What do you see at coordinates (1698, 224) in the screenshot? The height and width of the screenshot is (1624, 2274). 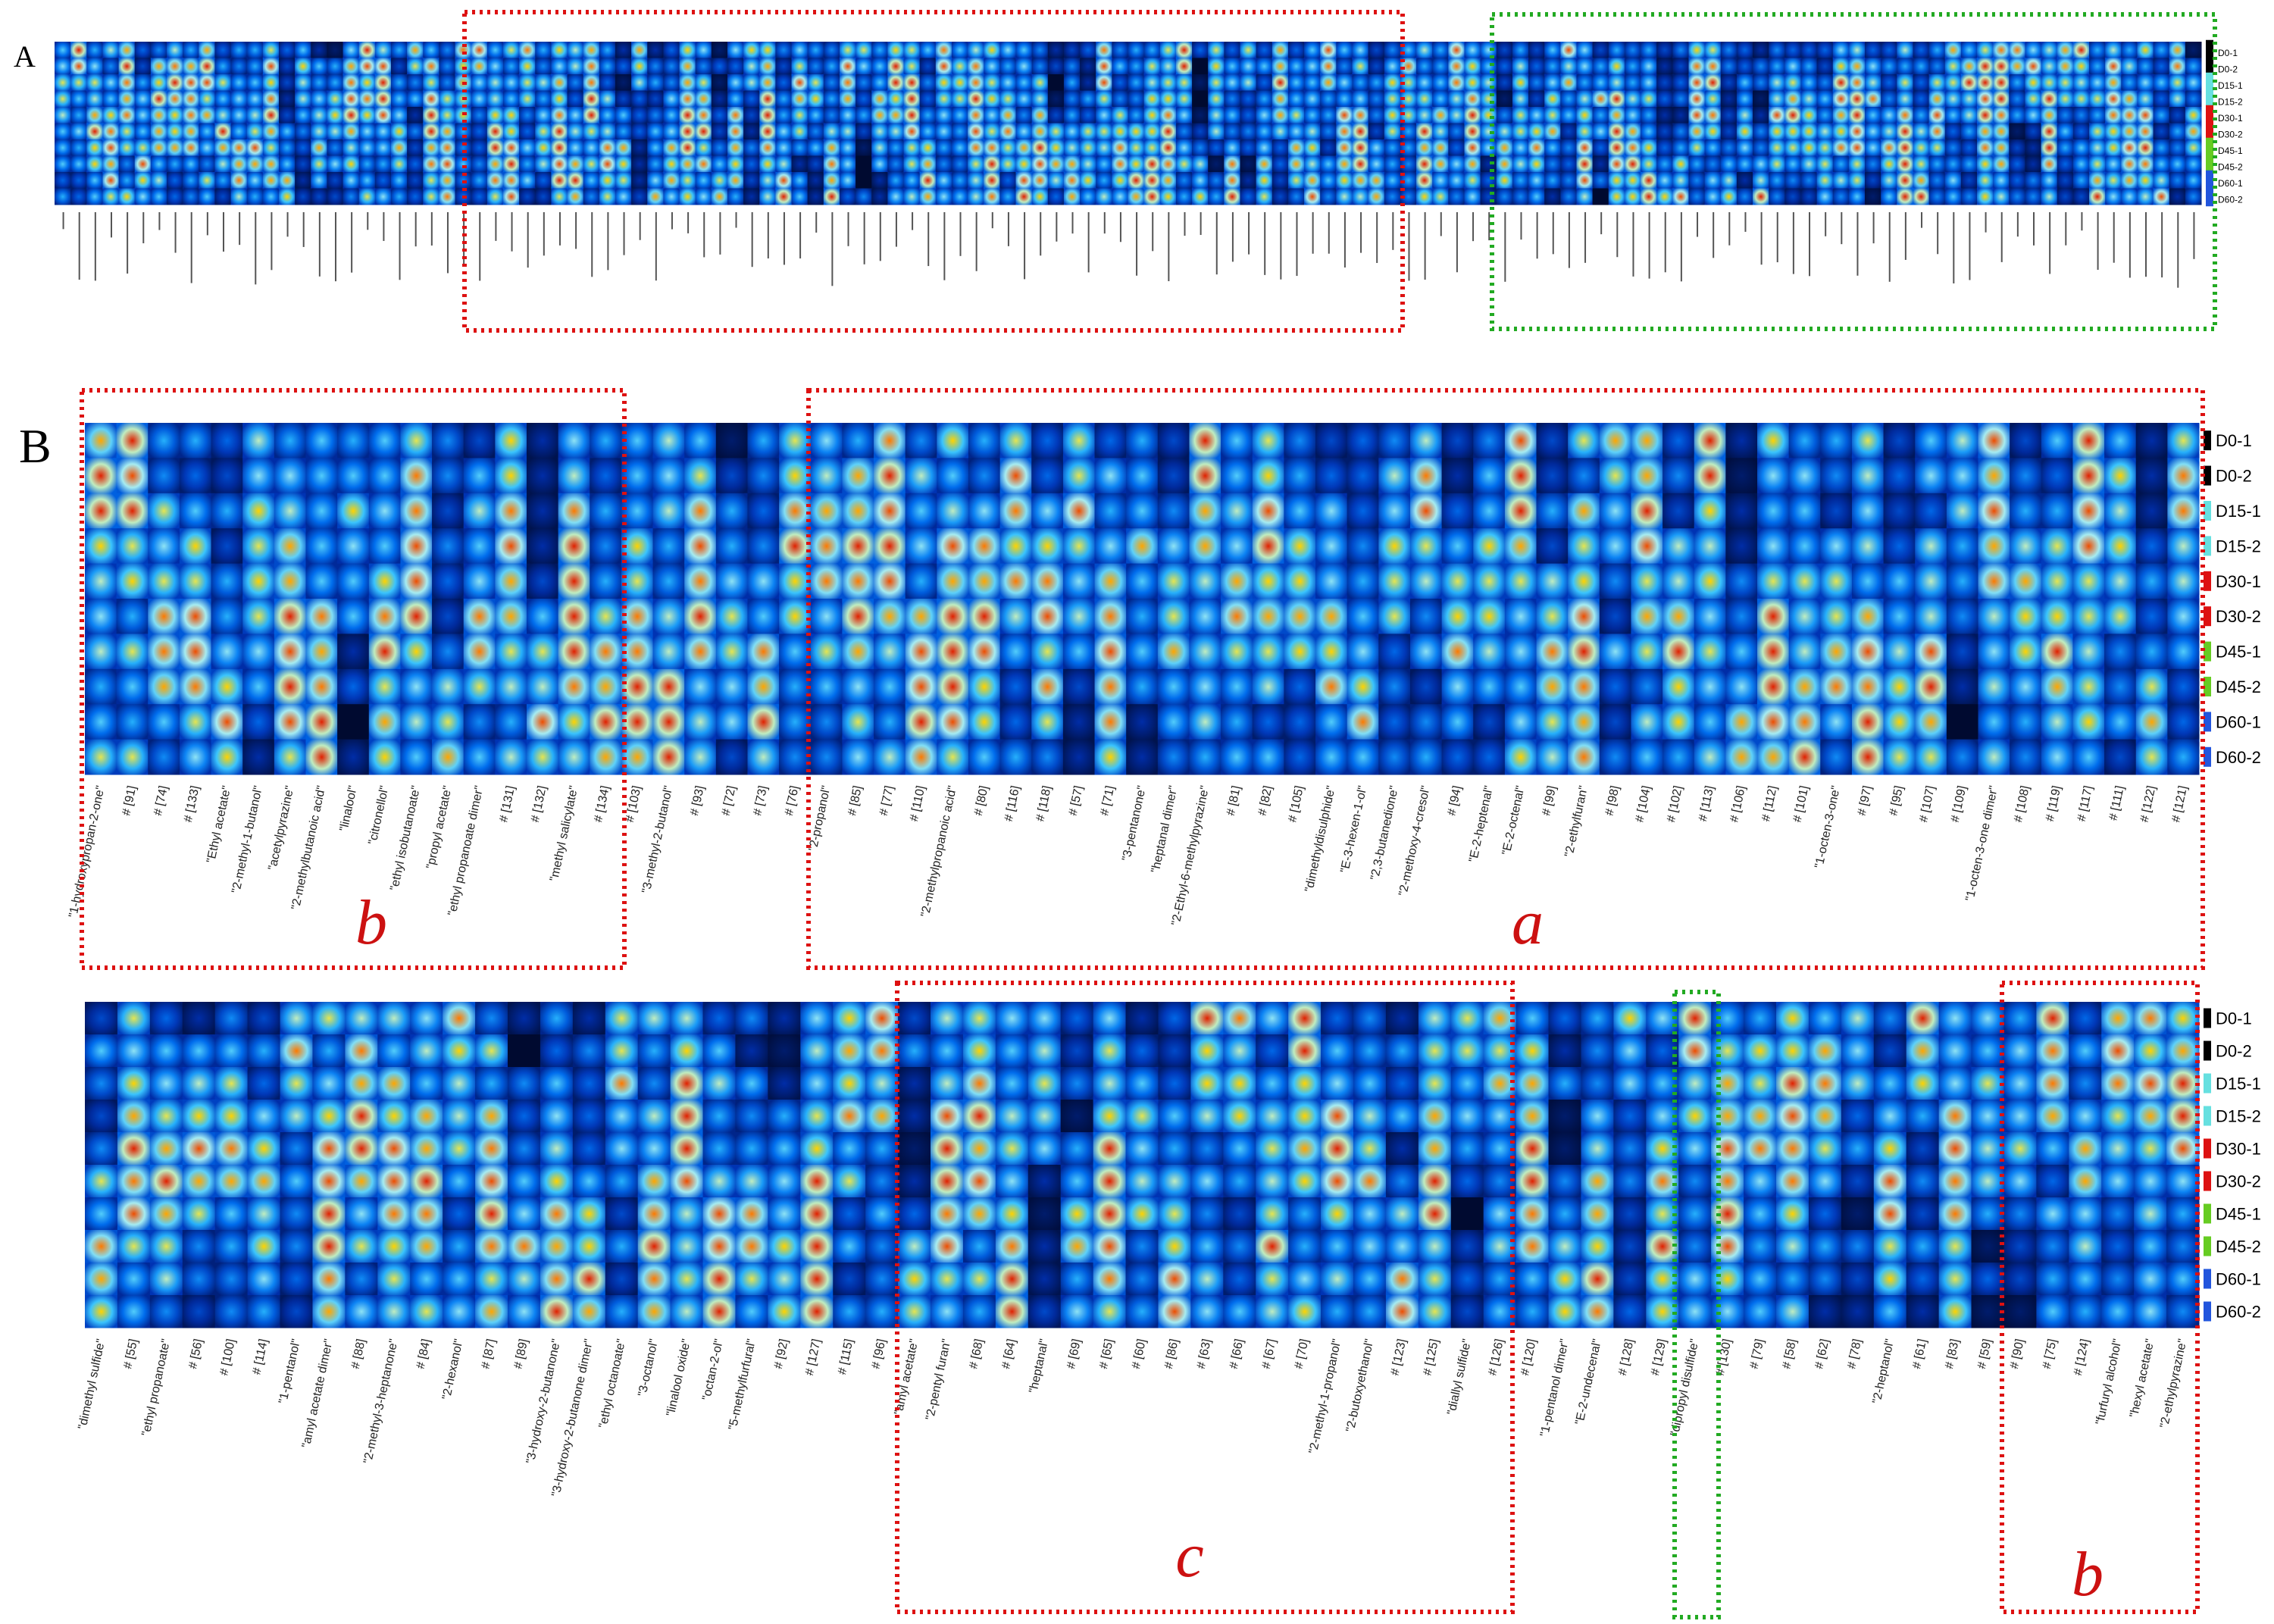 I see `overview-label-mark` at bounding box center [1698, 224].